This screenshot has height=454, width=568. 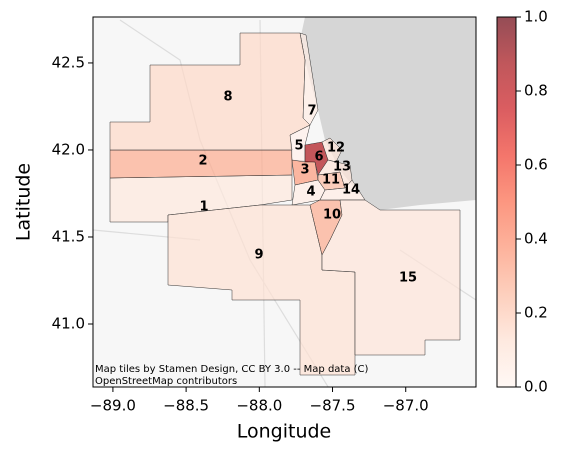 What do you see at coordinates (227, 97) in the screenshot?
I see `region-label: 8` at bounding box center [227, 97].